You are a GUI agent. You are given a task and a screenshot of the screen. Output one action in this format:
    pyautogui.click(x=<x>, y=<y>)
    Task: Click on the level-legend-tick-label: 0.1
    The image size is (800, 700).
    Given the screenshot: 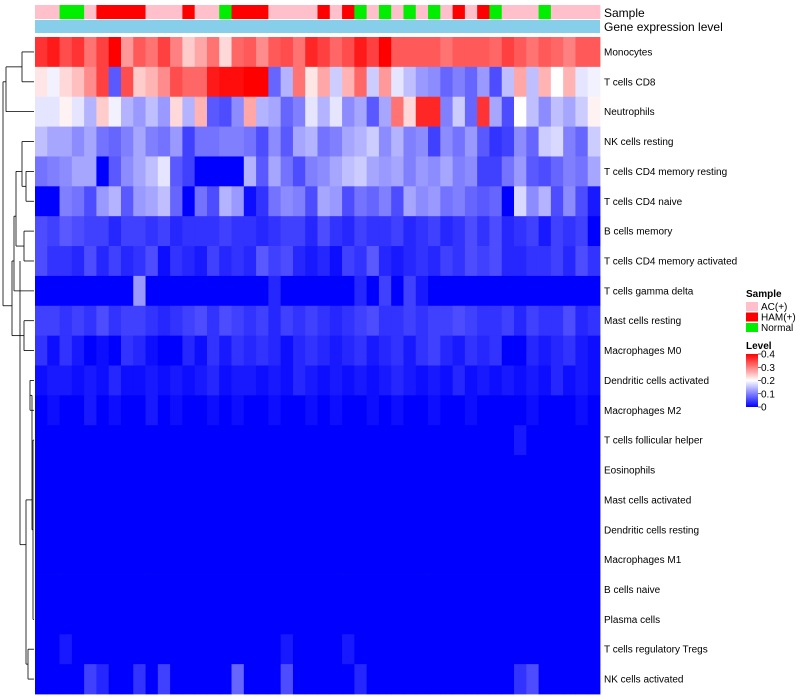 What is the action you would take?
    pyautogui.click(x=768, y=394)
    